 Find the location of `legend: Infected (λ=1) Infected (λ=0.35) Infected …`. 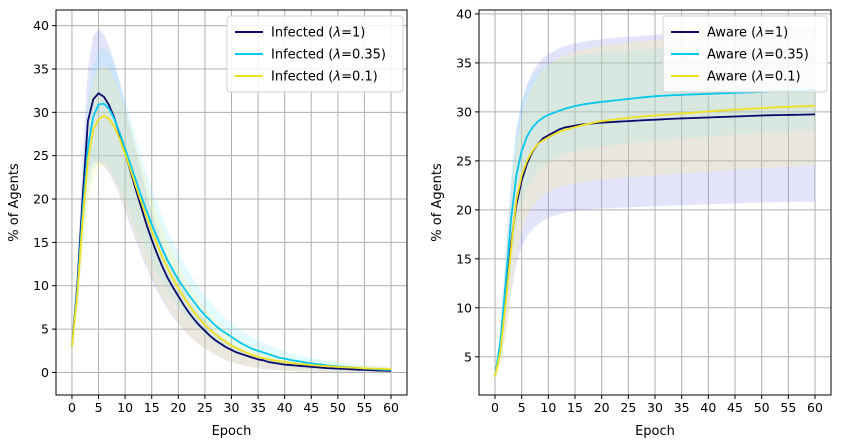

legend: Infected (λ=1) Infected (λ=0.35) Infected … is located at coordinates (315, 54).